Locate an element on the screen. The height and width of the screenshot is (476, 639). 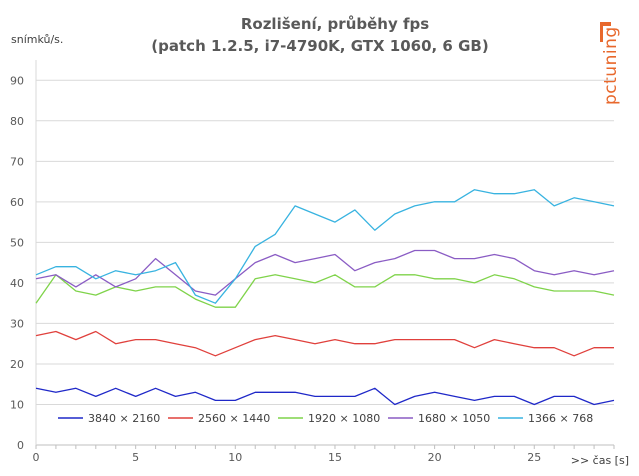
x-axis-label: >> čas [s] is located at coordinates (600, 460).